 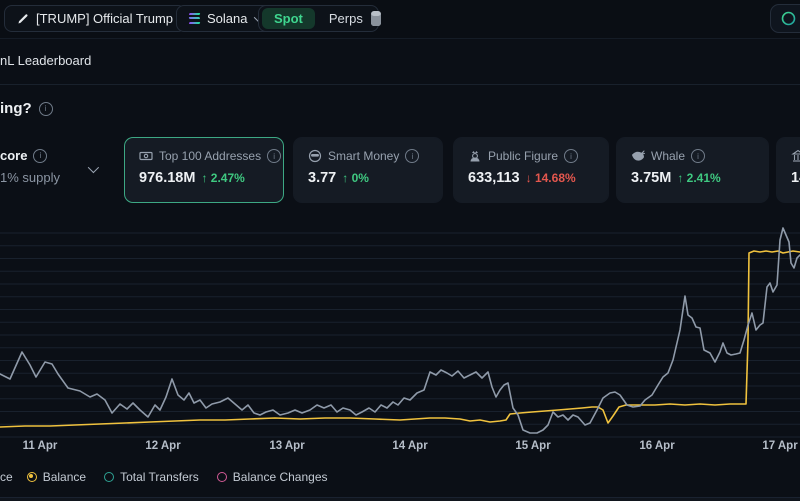 I want to click on legend-item-balance: Balance, so click(x=56, y=477).